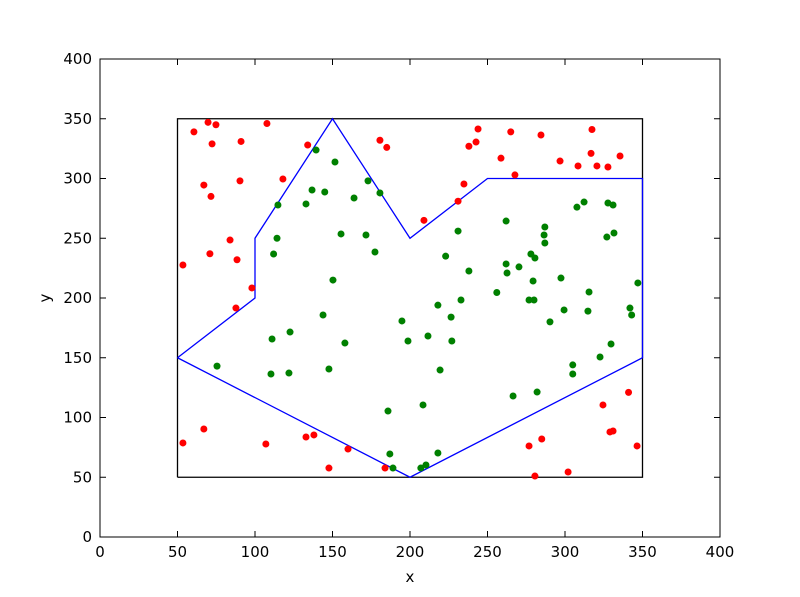  I want to click on y-axis-label: y, so click(45, 297).